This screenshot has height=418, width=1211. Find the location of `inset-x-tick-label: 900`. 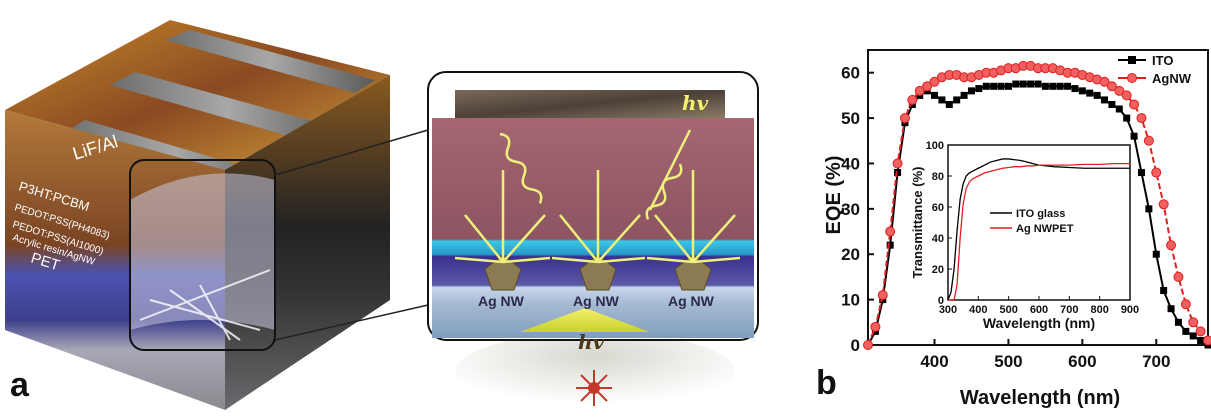

inset-x-tick-label: 900 is located at coordinates (1130, 310).